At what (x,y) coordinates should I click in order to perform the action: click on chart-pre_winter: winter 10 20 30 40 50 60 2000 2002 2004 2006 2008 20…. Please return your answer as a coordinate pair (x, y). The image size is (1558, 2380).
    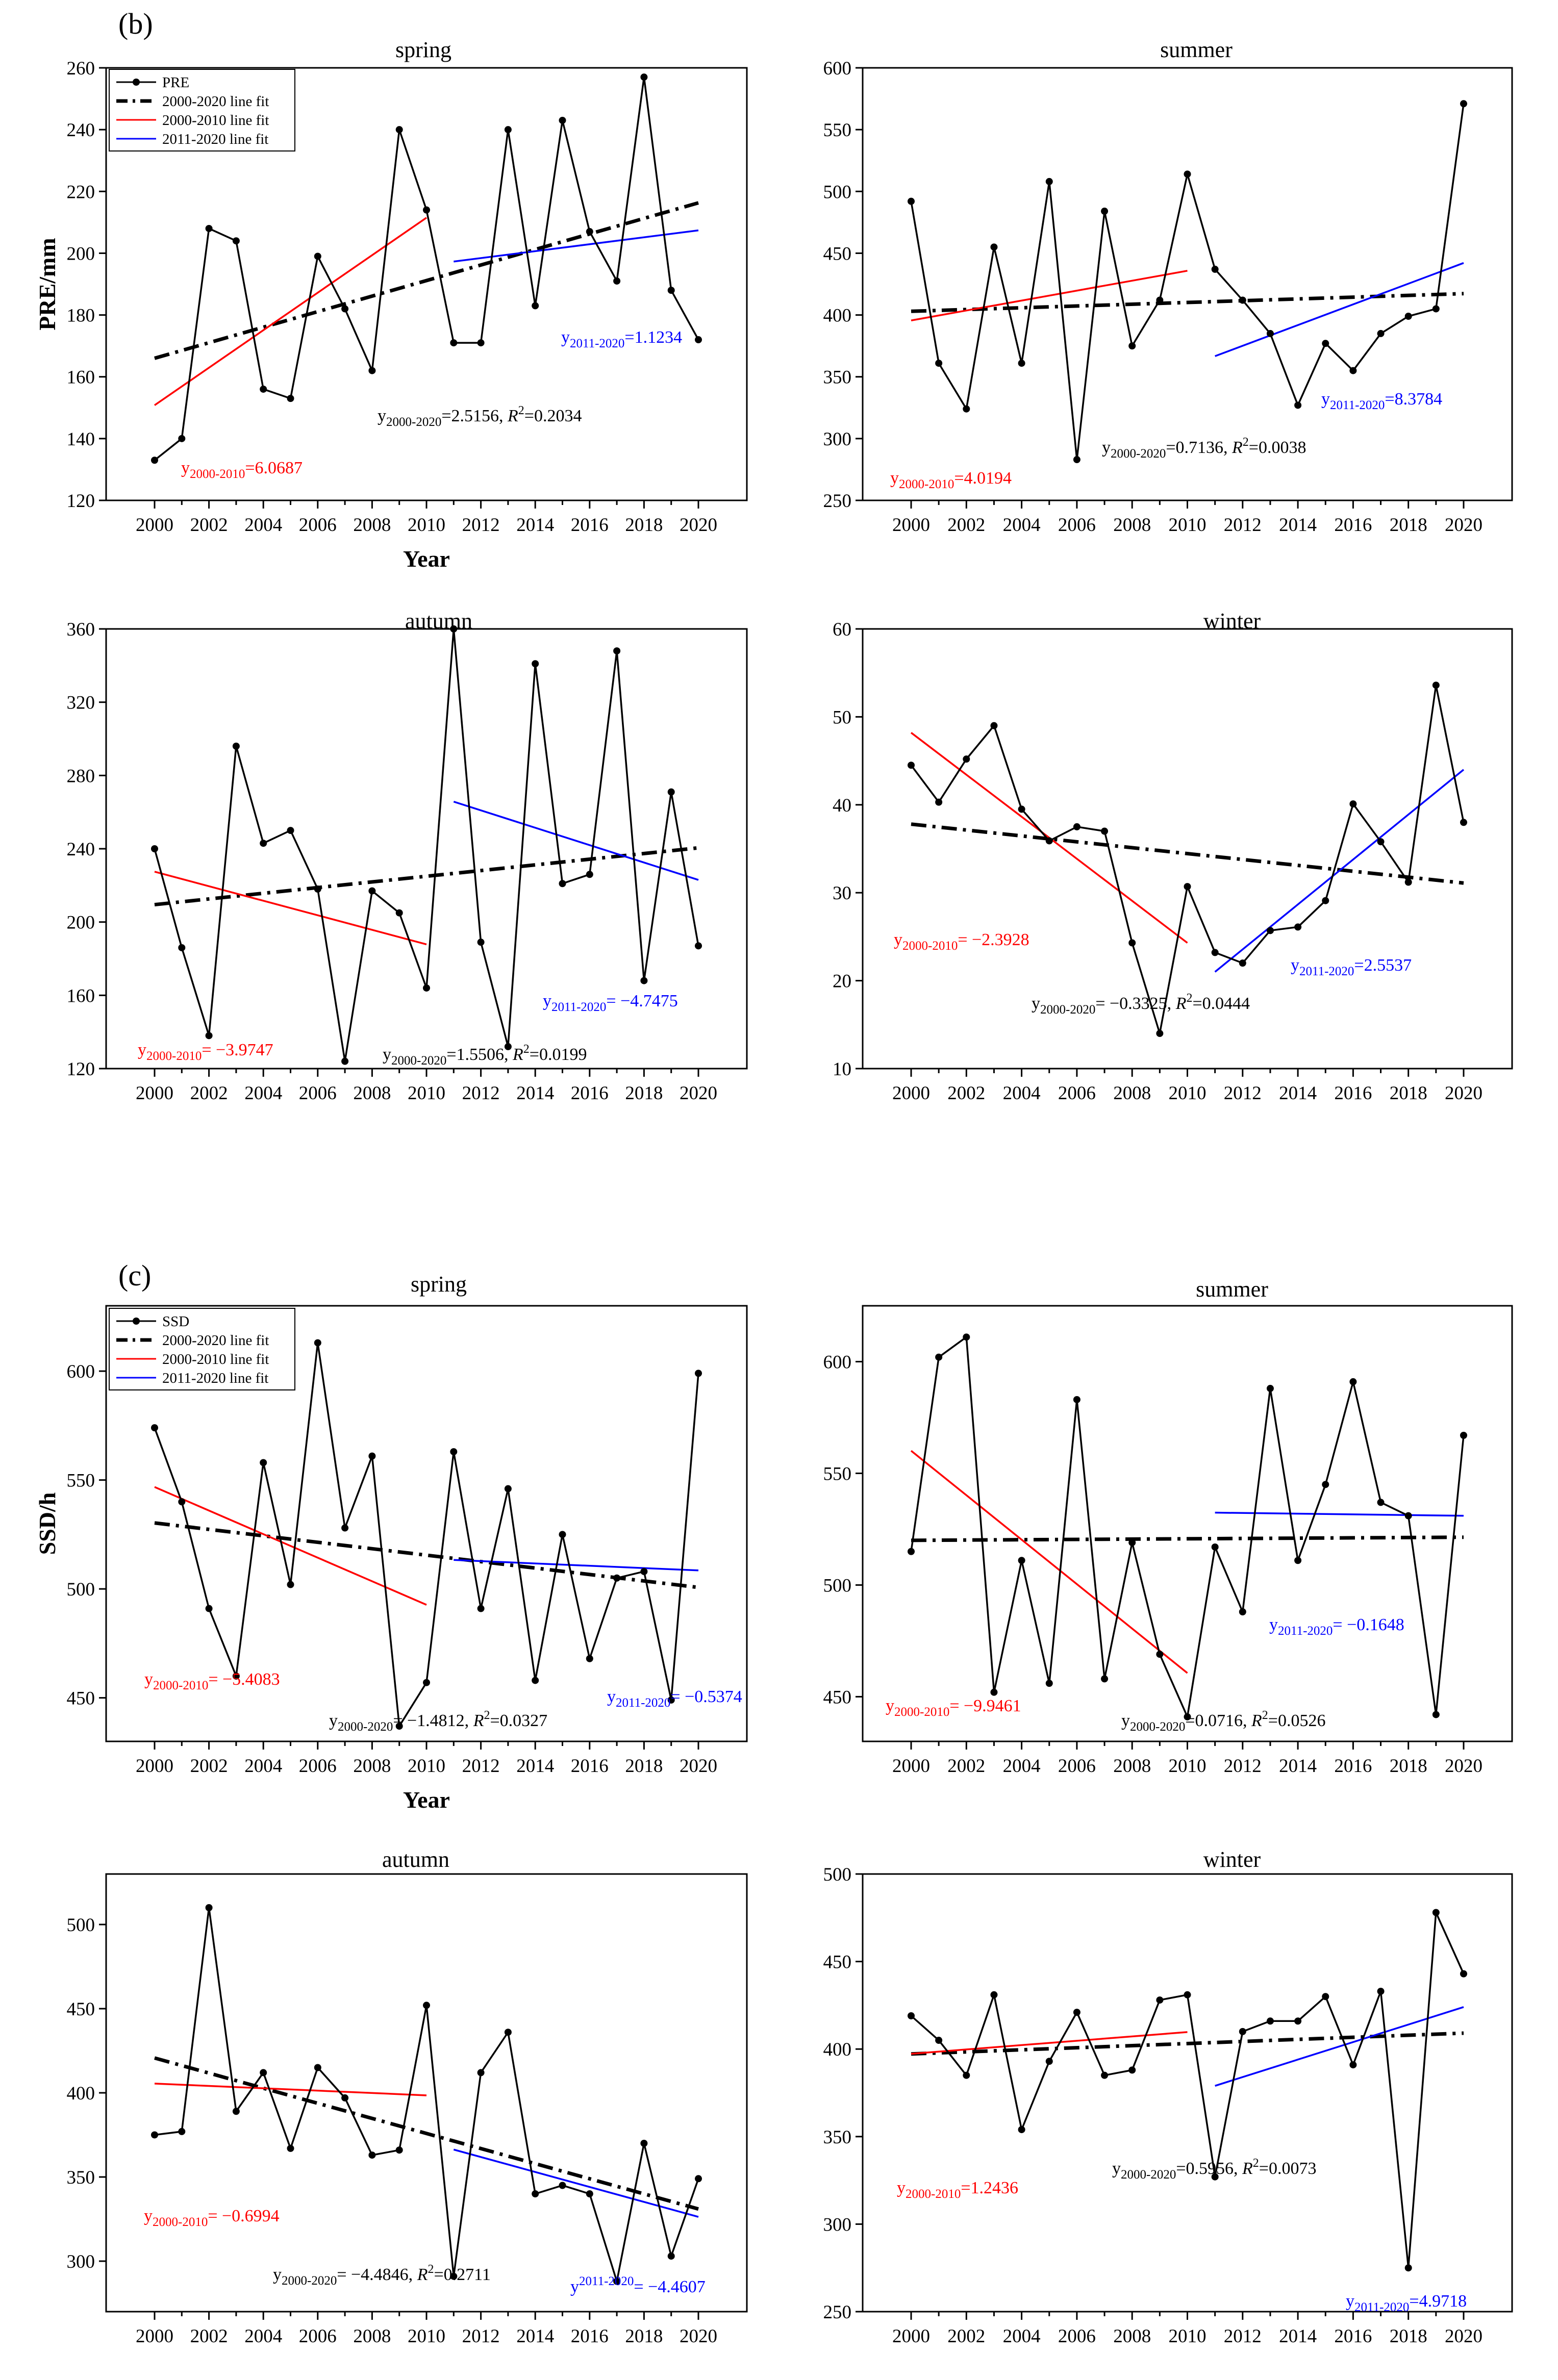
    Looking at the image, I should click on (1173, 856).